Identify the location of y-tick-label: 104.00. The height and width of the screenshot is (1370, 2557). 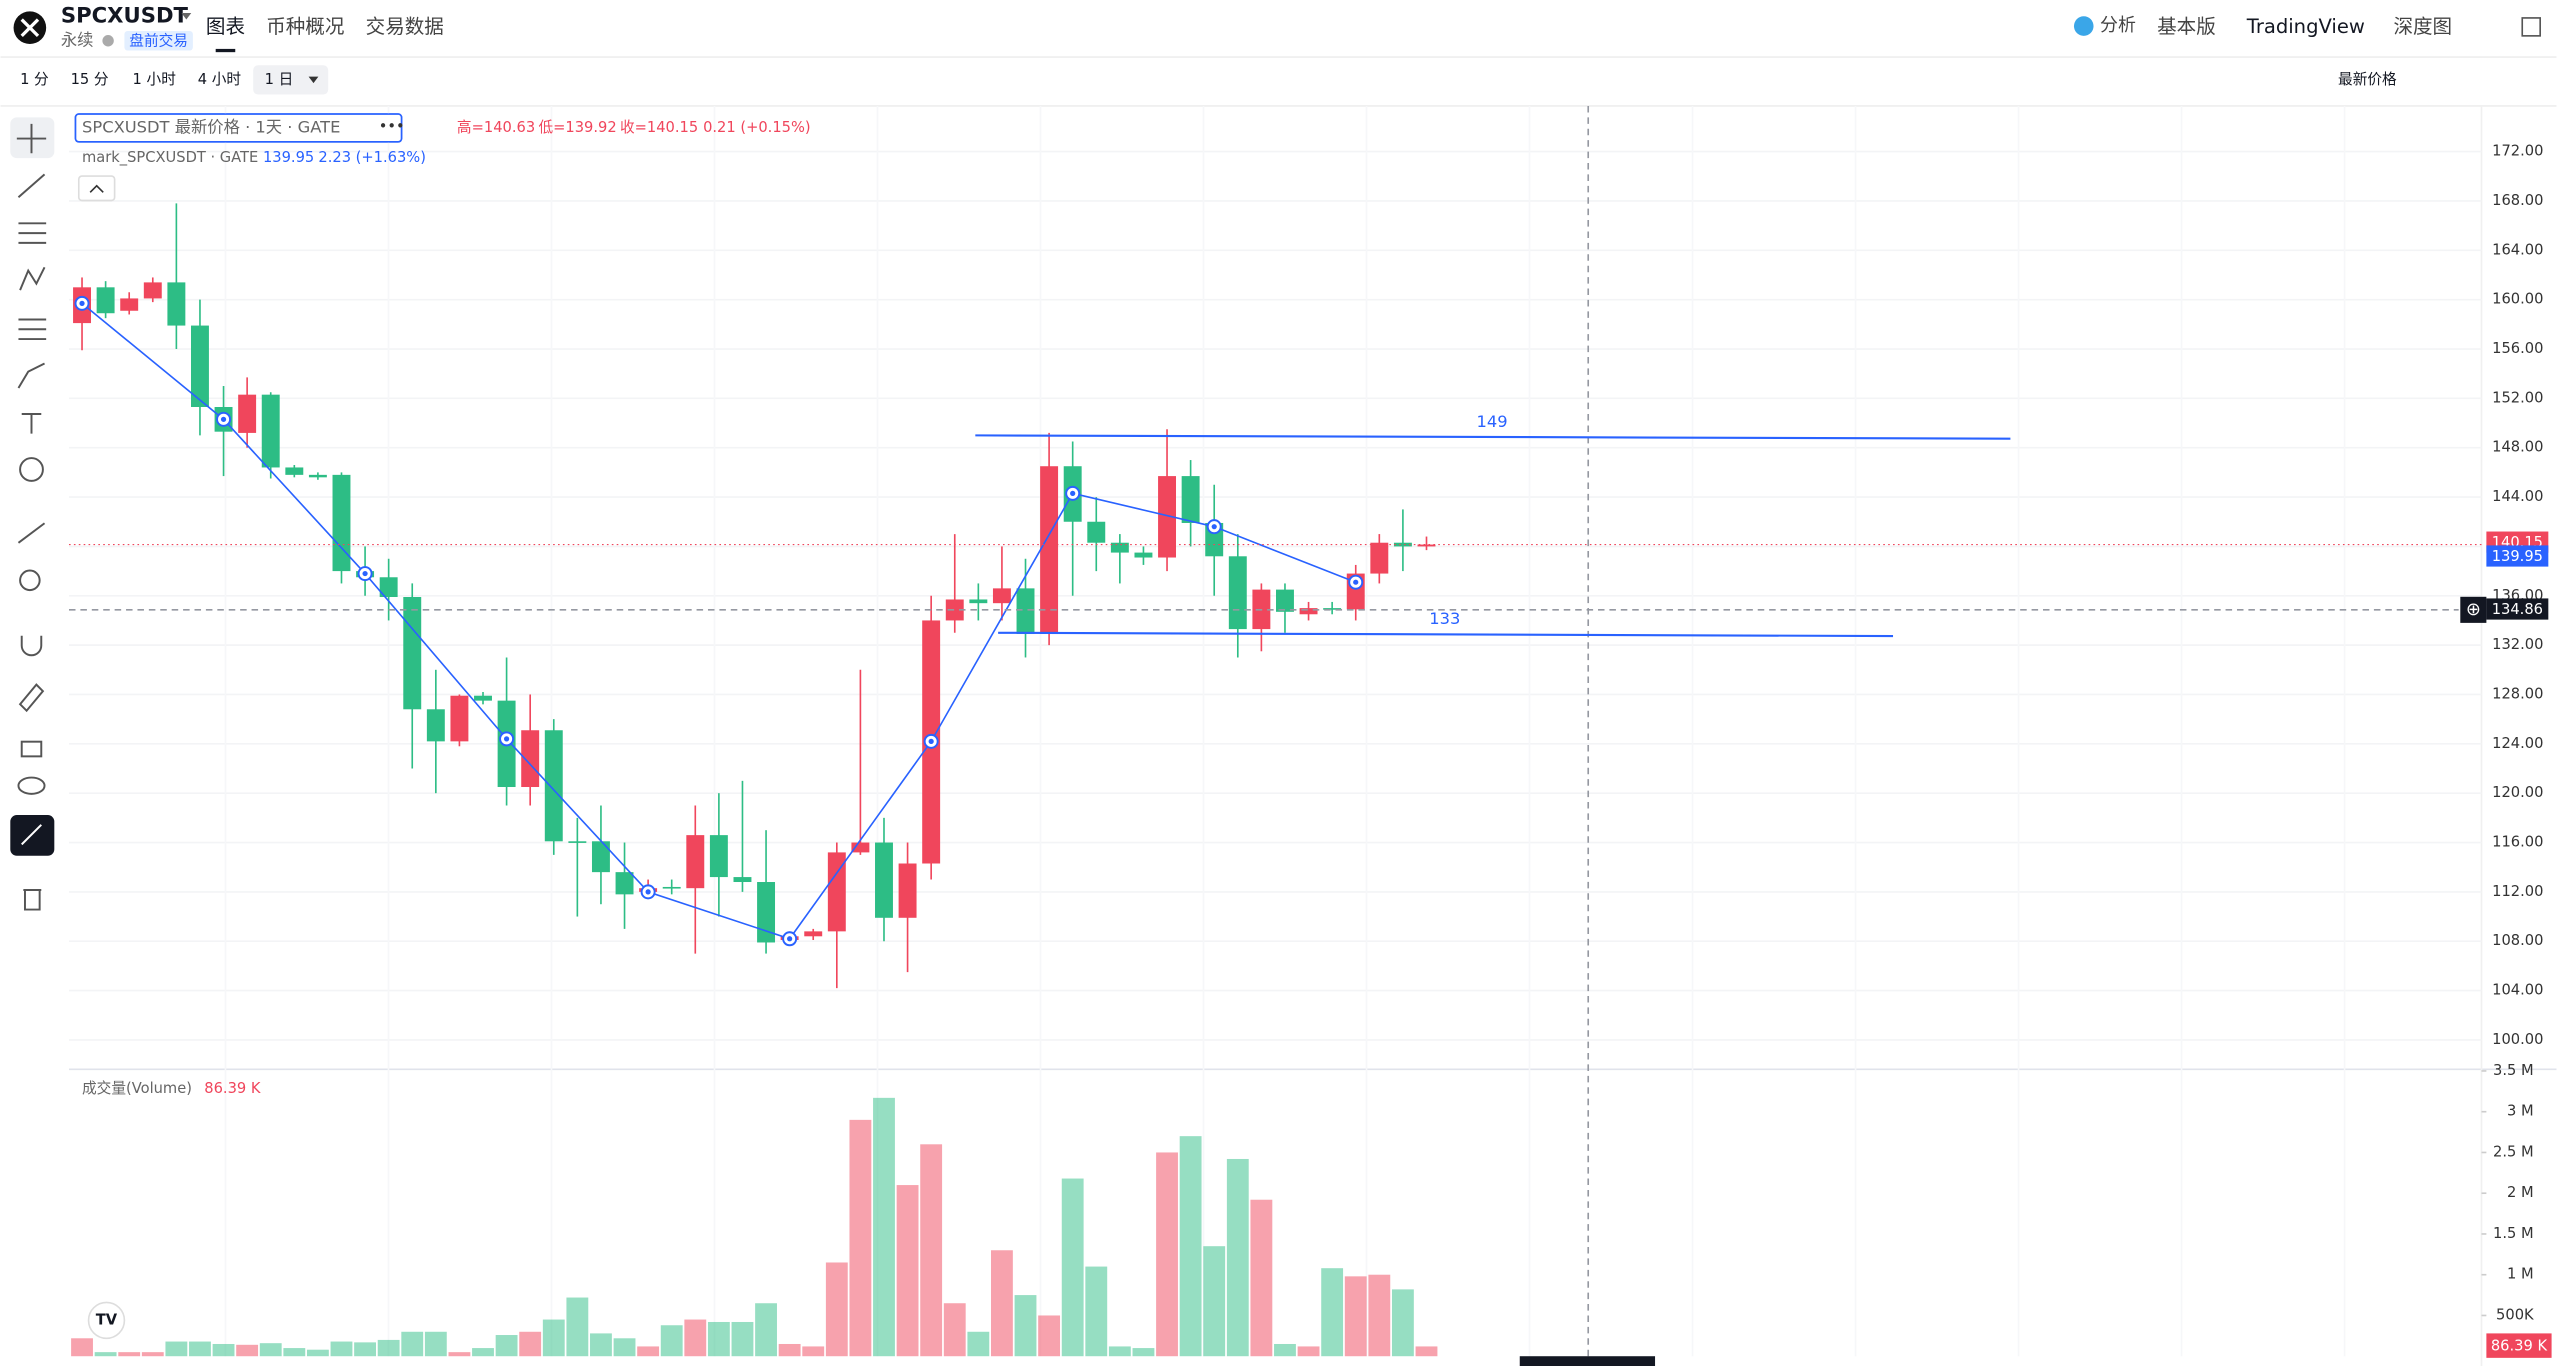
(2517, 990).